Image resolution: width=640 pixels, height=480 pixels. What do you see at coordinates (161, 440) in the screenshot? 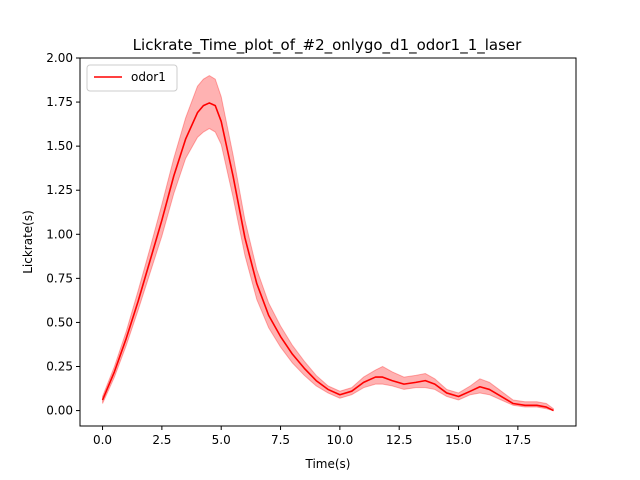
I see `x-tick-label: 2.5` at bounding box center [161, 440].